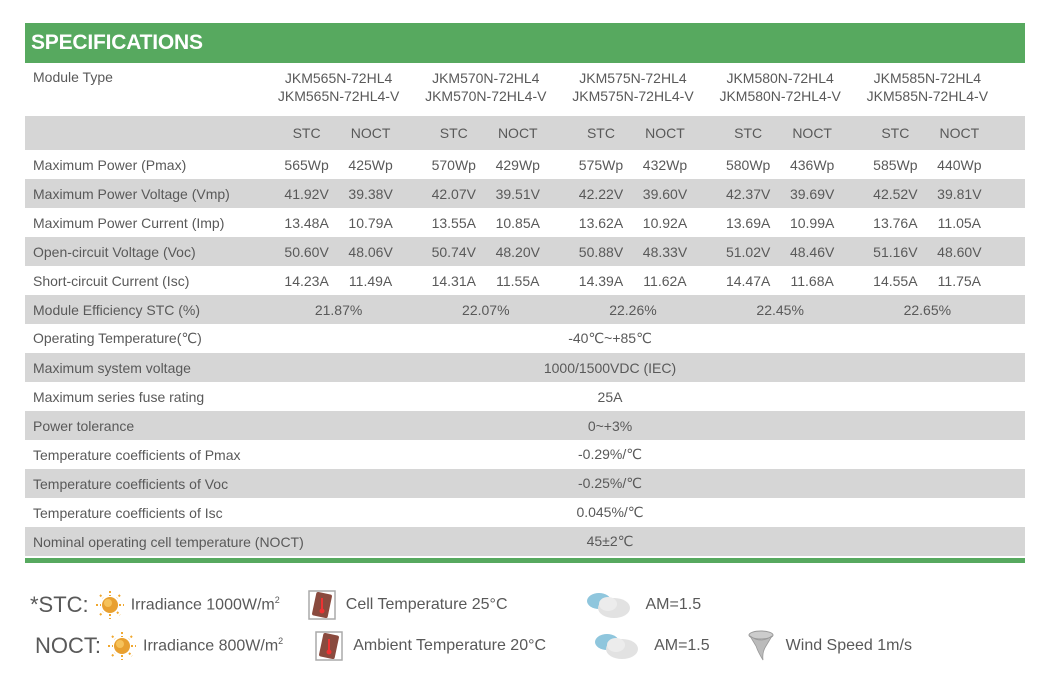  What do you see at coordinates (812, 193) in the screenshot?
I see `noct-value: 39.69V` at bounding box center [812, 193].